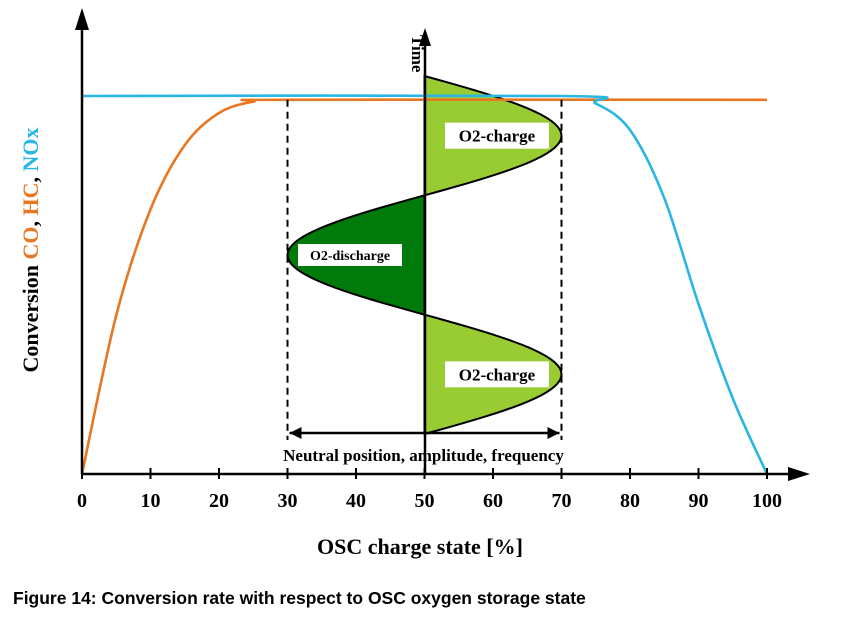  What do you see at coordinates (30, 198) in the screenshot?
I see `y-axis-label-part: HC` at bounding box center [30, 198].